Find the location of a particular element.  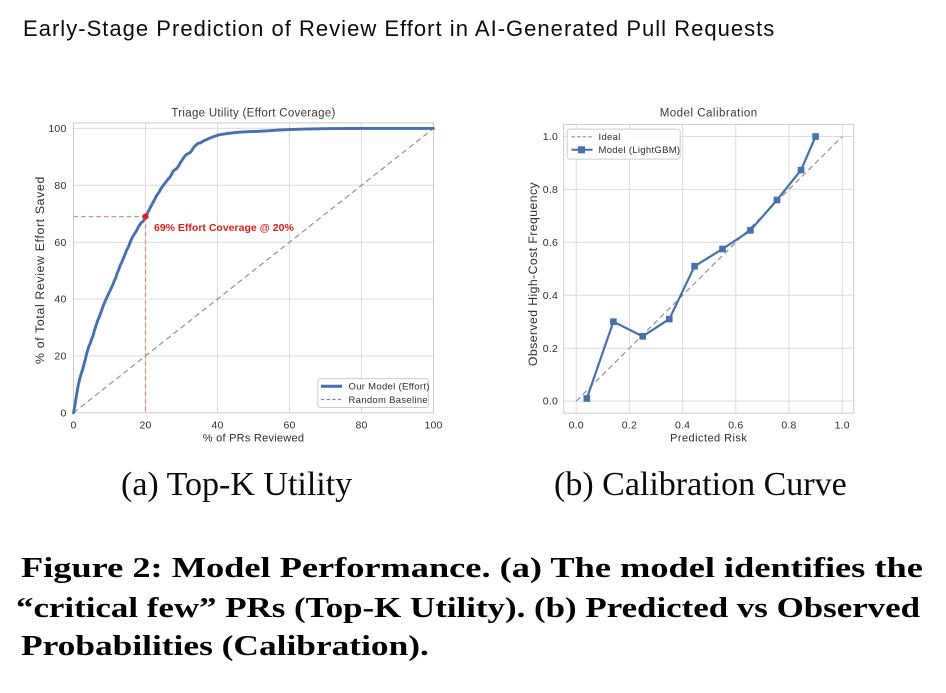

svg-text: Random Baseline is located at coordinates (389, 400).